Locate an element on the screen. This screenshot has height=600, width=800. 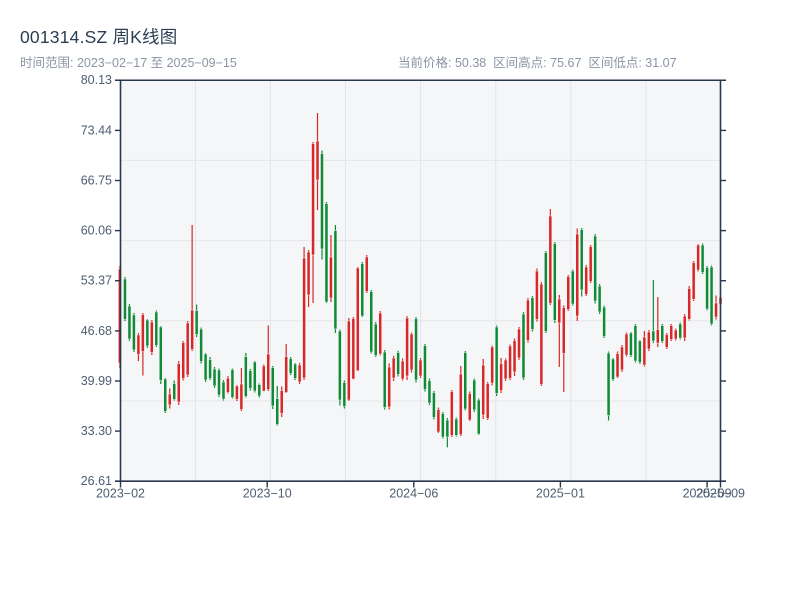
svg-text: 2024−06 is located at coordinates (413, 494).